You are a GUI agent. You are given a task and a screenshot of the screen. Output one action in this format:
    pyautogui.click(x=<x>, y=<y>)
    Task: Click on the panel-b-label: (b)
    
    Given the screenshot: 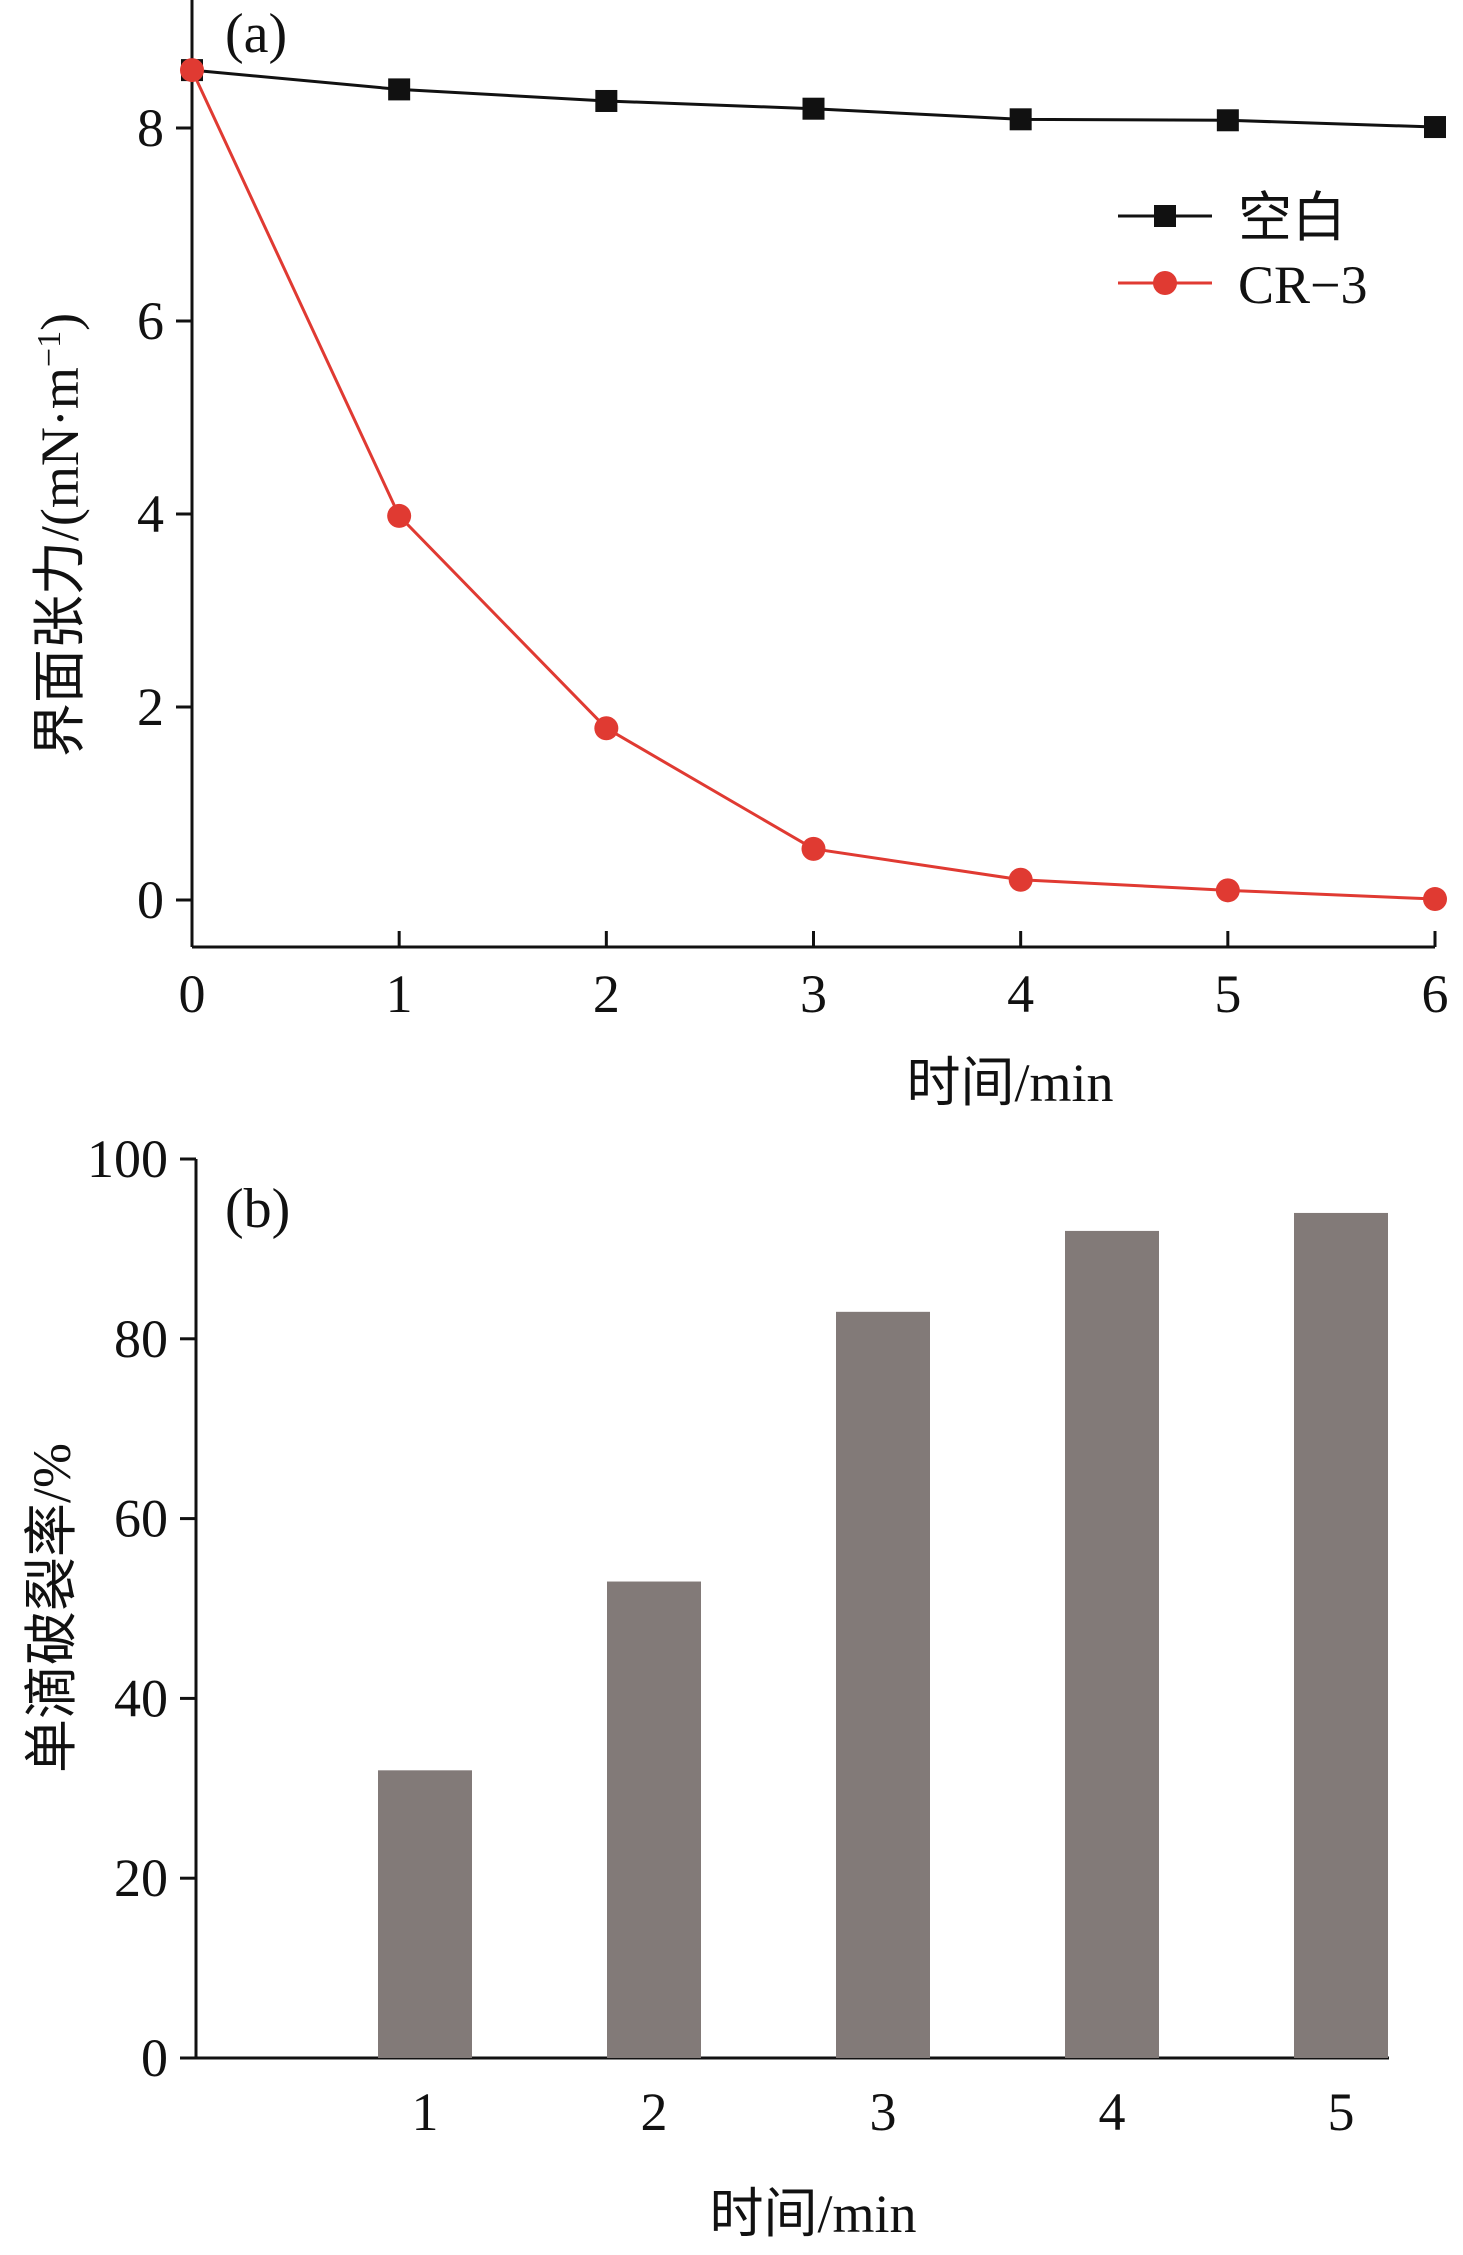 What is the action you would take?
    pyautogui.click(x=257, y=1209)
    